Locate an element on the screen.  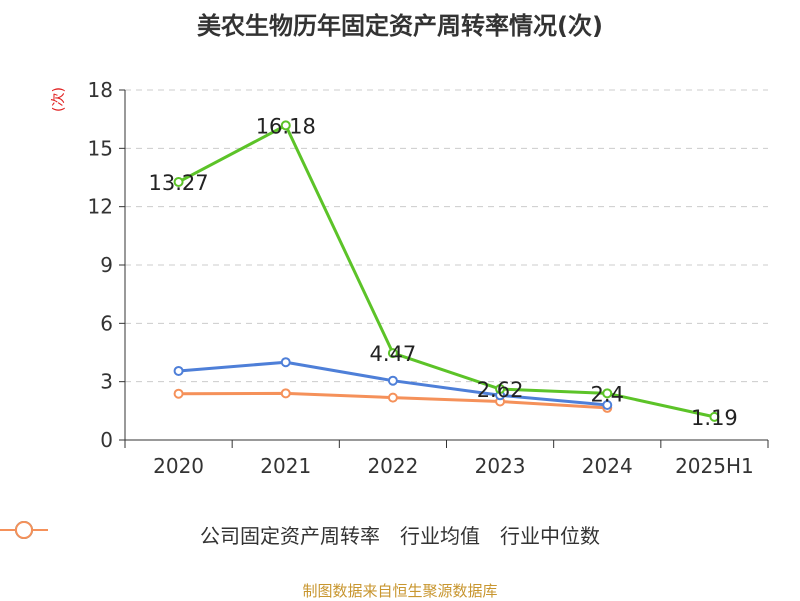
legend-label: 公司固定资产周转率 is located at coordinates (290, 536).